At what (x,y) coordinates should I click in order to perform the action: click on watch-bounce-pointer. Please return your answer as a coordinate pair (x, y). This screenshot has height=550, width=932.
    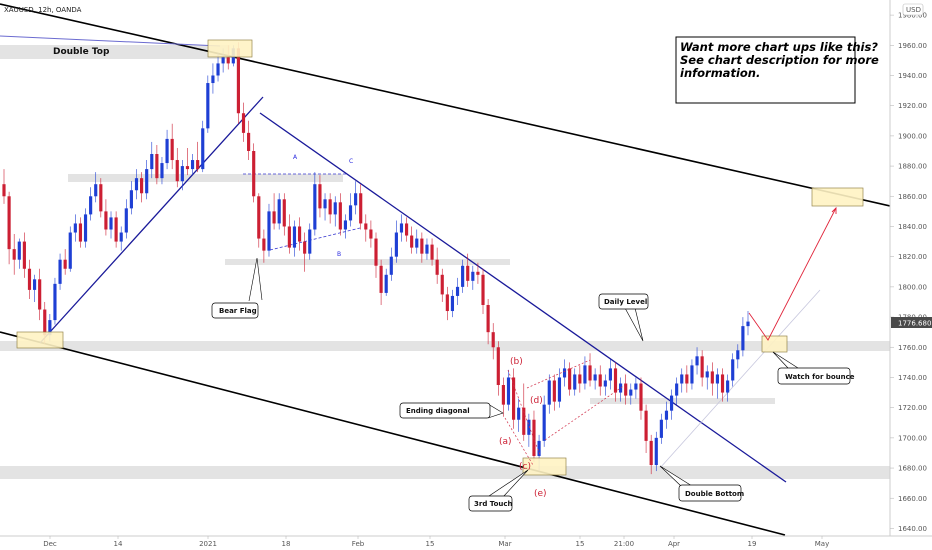
    Looking at the image, I should click on (785, 360).